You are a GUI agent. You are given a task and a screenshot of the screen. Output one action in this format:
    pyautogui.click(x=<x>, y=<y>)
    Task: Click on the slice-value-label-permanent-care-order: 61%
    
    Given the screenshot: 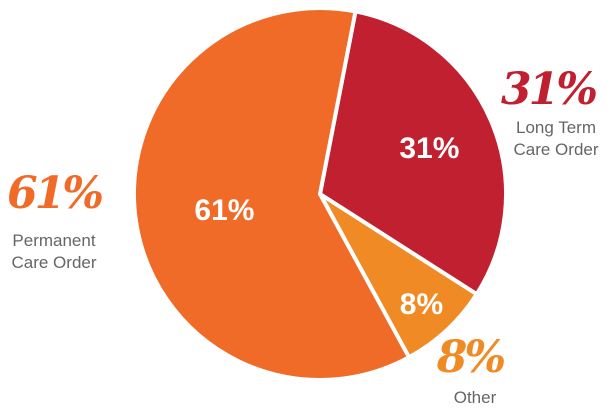 What is the action you would take?
    pyautogui.click(x=224, y=210)
    